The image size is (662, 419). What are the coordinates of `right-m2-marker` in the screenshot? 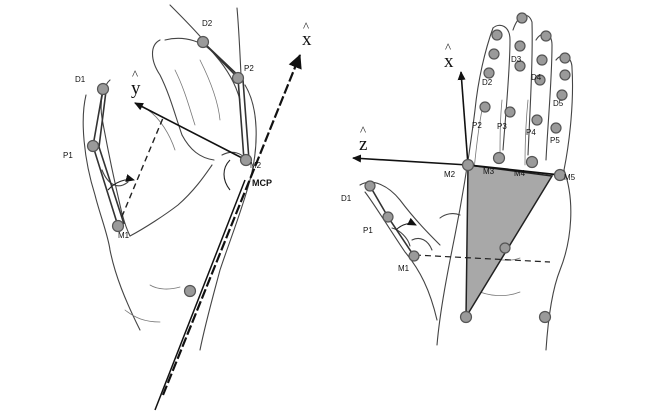 It's located at (468, 165).